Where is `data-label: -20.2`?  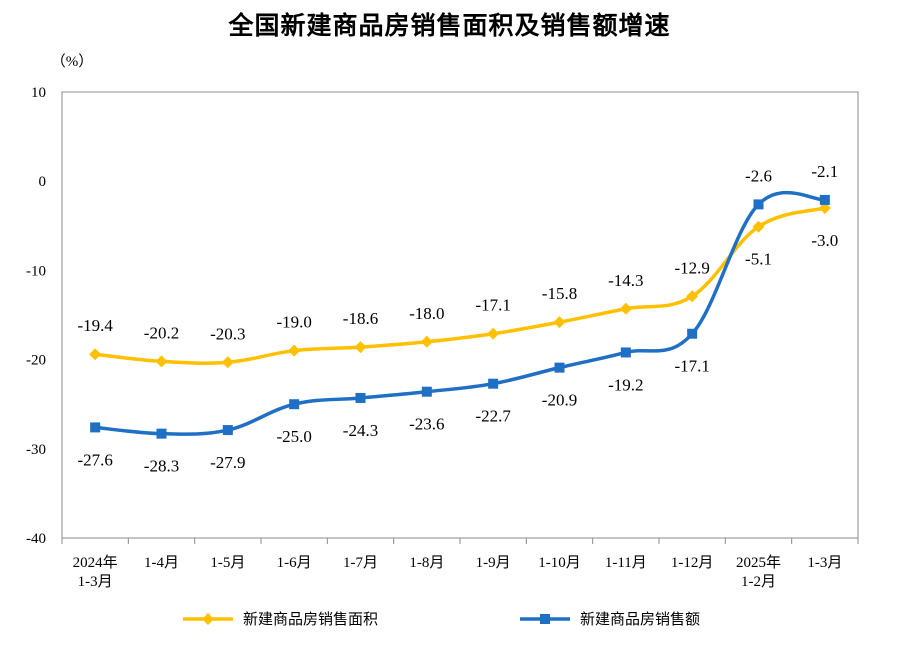 data-label: -20.2 is located at coordinates (161, 332).